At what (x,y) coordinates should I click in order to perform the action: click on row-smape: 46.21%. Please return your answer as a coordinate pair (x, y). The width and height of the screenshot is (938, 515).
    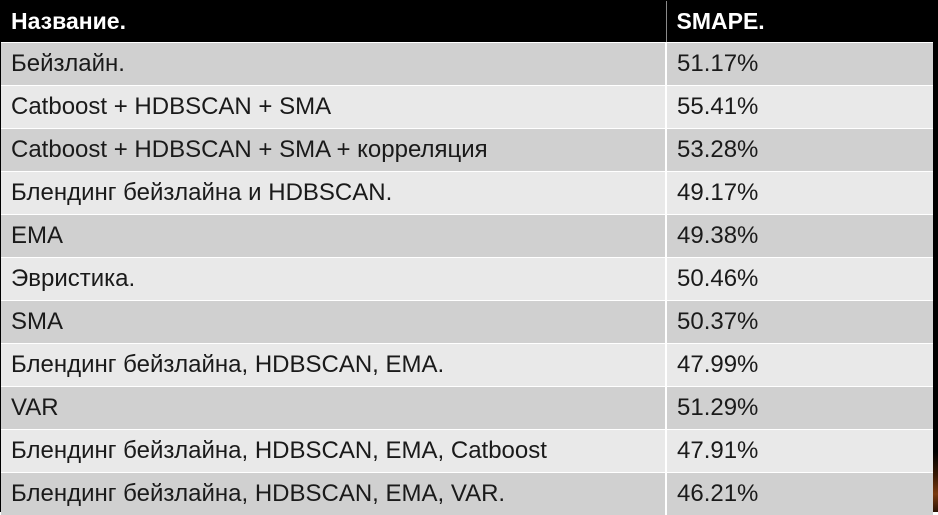
    Looking at the image, I should click on (799, 494).